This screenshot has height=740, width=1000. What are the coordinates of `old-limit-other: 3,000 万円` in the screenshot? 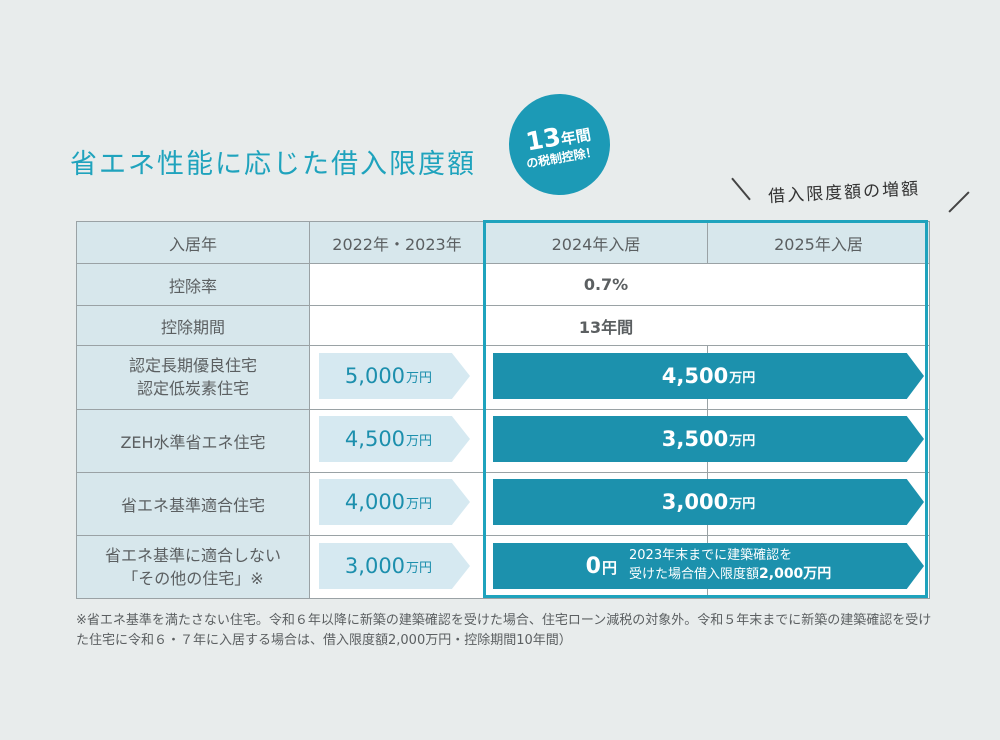 It's located at (394, 566).